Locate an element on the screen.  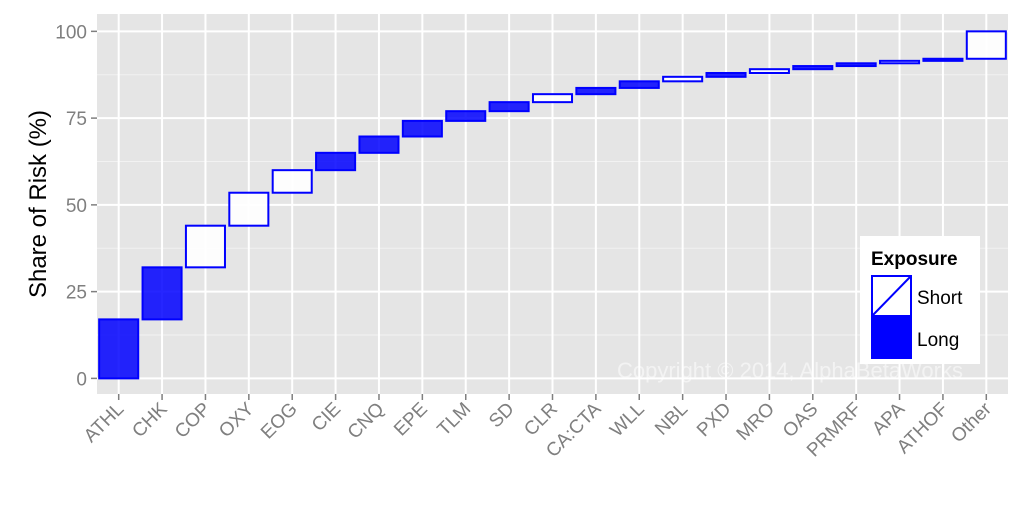
legend-key-long is located at coordinates (891, 338).